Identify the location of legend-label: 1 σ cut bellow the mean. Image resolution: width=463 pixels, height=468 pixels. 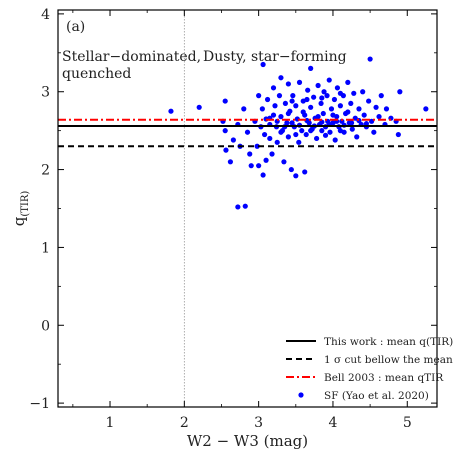
(388, 360).